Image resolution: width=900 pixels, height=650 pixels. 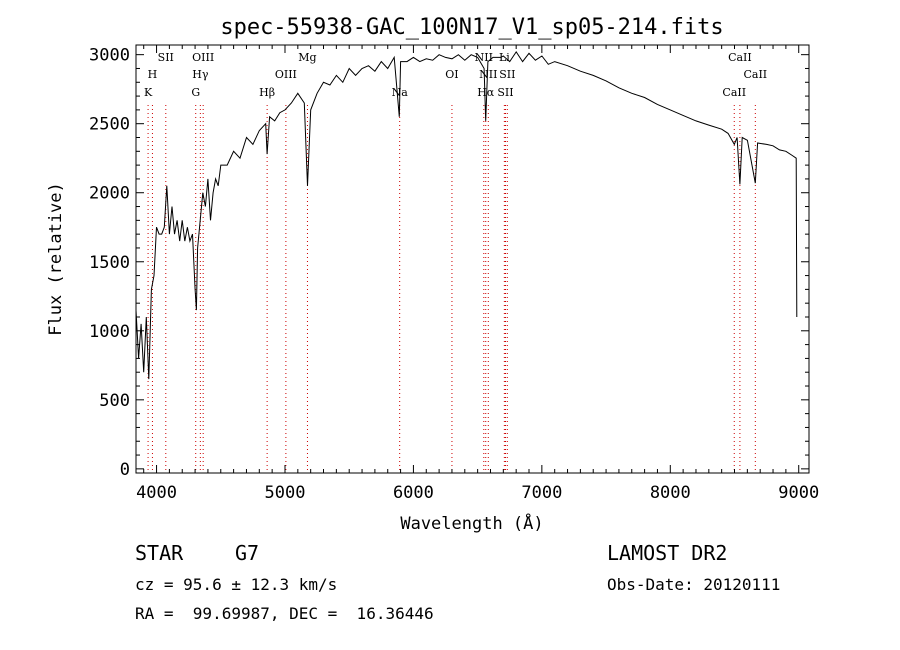 What do you see at coordinates (156, 493) in the screenshot?
I see `x-tick-label: 4000` at bounding box center [156, 493].